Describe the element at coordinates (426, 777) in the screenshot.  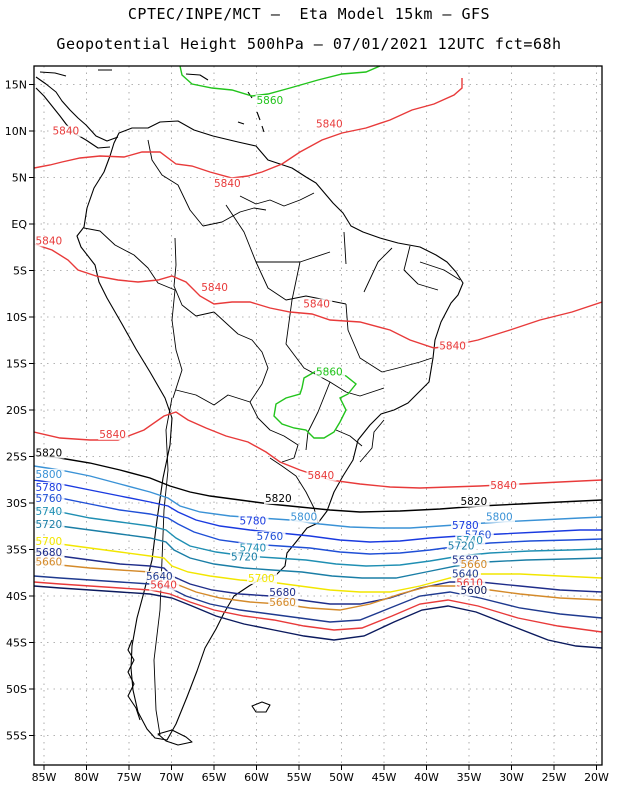
I see `lon-tick-label: 40W` at that location.